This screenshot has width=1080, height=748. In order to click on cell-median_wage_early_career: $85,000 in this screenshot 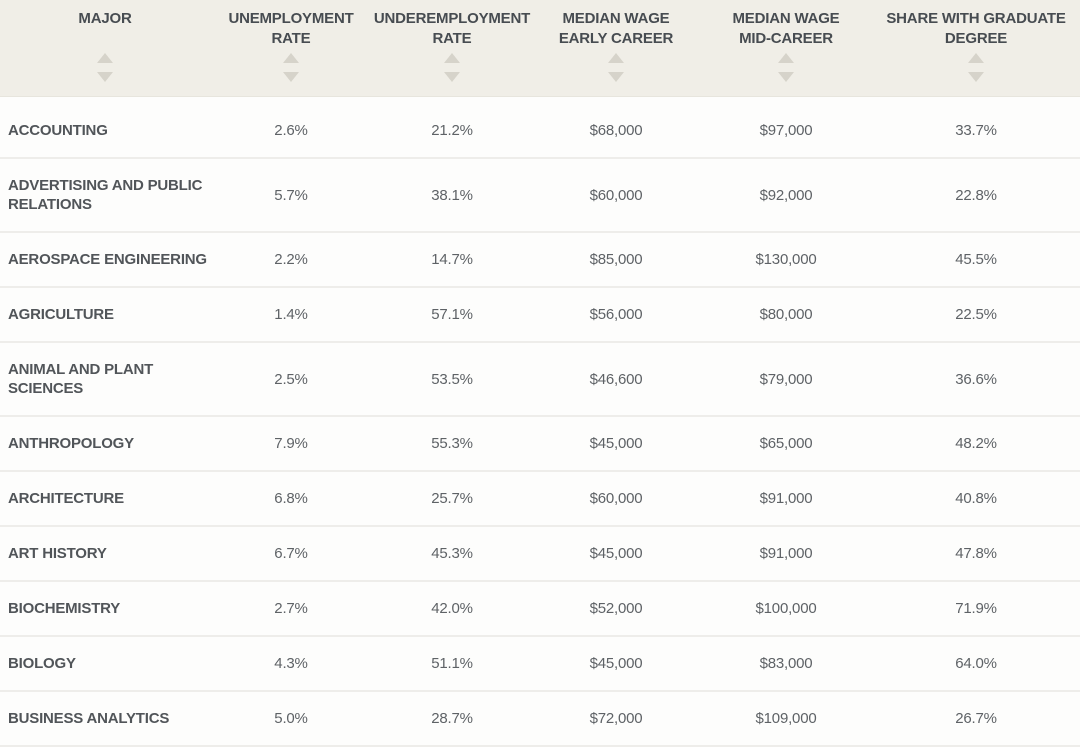, I will do `click(616, 259)`.